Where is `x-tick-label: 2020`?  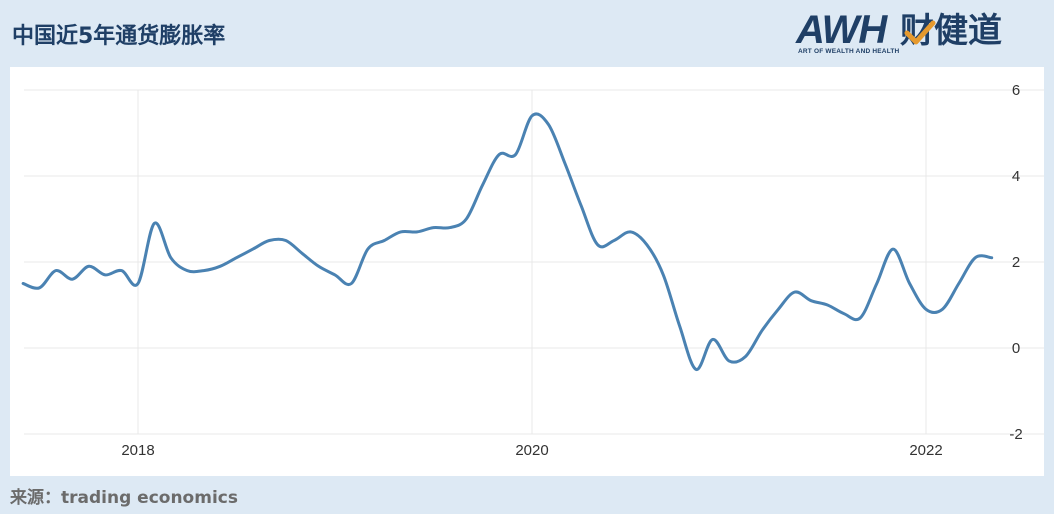 x-tick-label: 2020 is located at coordinates (531, 450).